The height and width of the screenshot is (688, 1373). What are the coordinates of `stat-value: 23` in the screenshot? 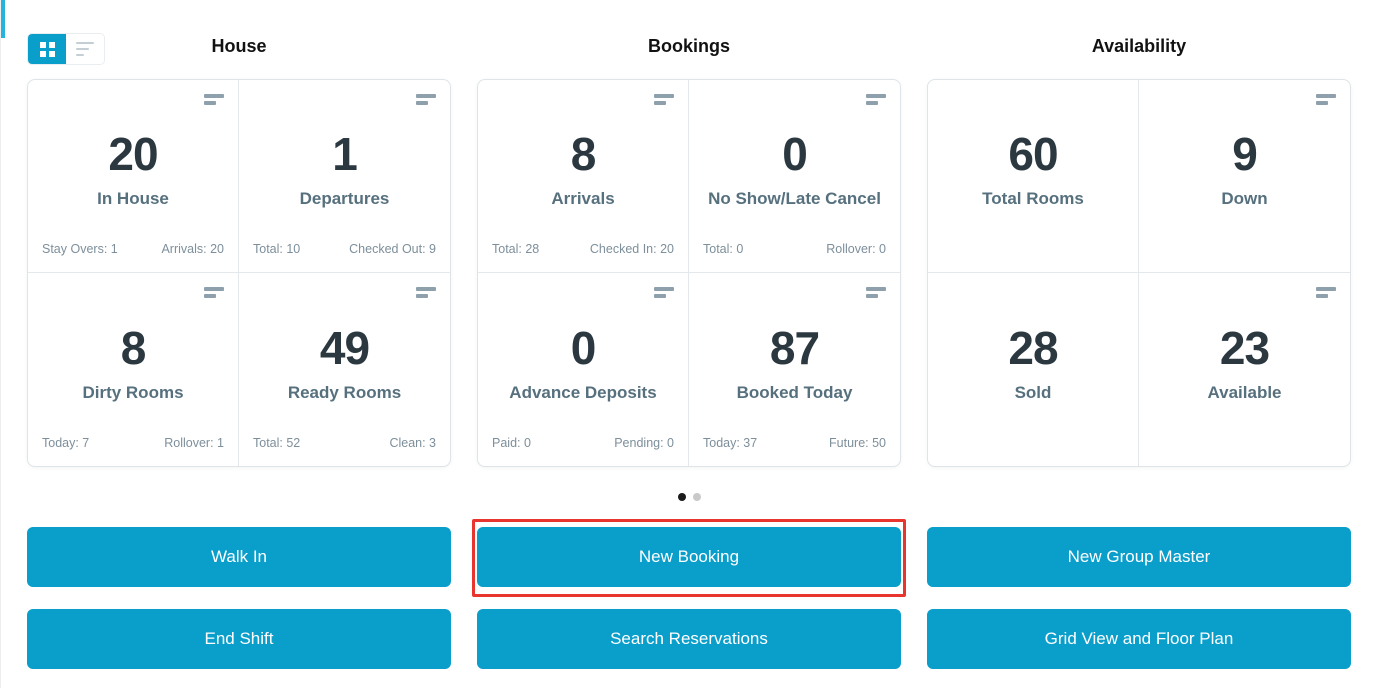 It's located at (1244, 347).